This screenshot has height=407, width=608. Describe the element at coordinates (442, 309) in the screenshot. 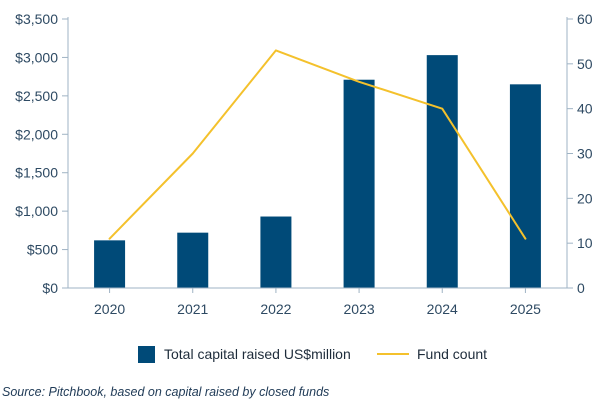

I see `x-tick-label-2024: 2024` at that location.